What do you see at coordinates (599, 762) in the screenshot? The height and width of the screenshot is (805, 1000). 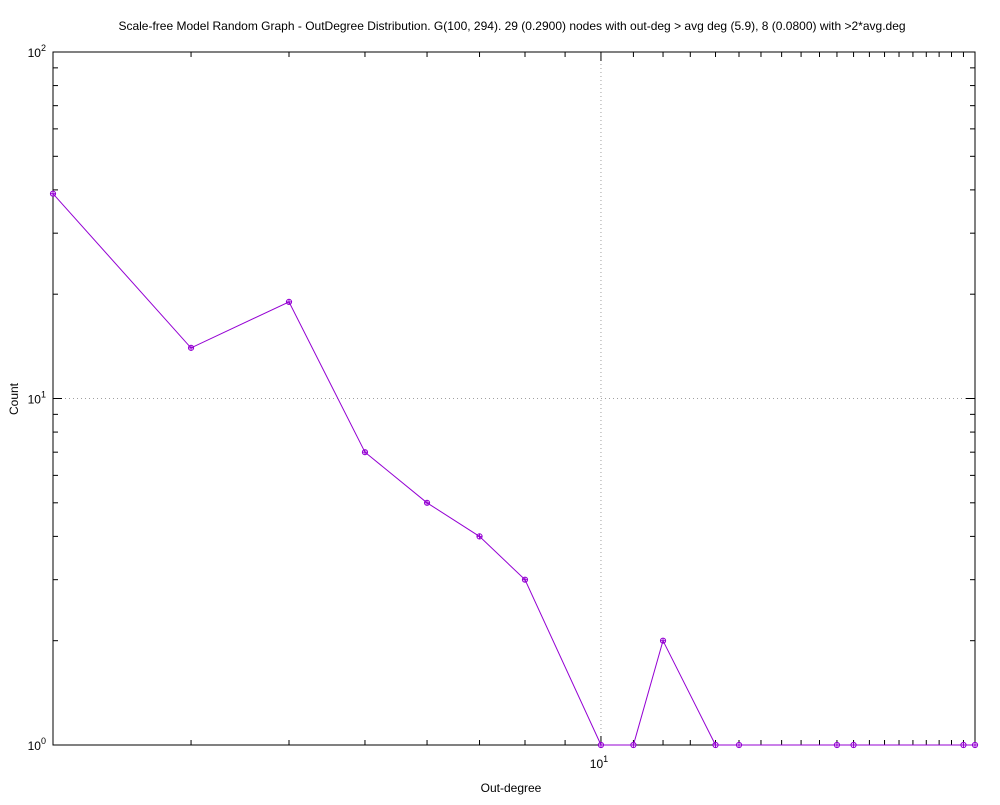 I see `x-tick-label: 101` at bounding box center [599, 762].